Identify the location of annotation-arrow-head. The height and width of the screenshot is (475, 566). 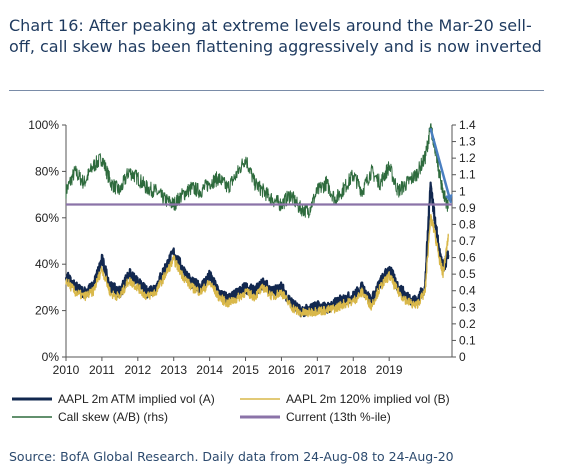
(449, 198).